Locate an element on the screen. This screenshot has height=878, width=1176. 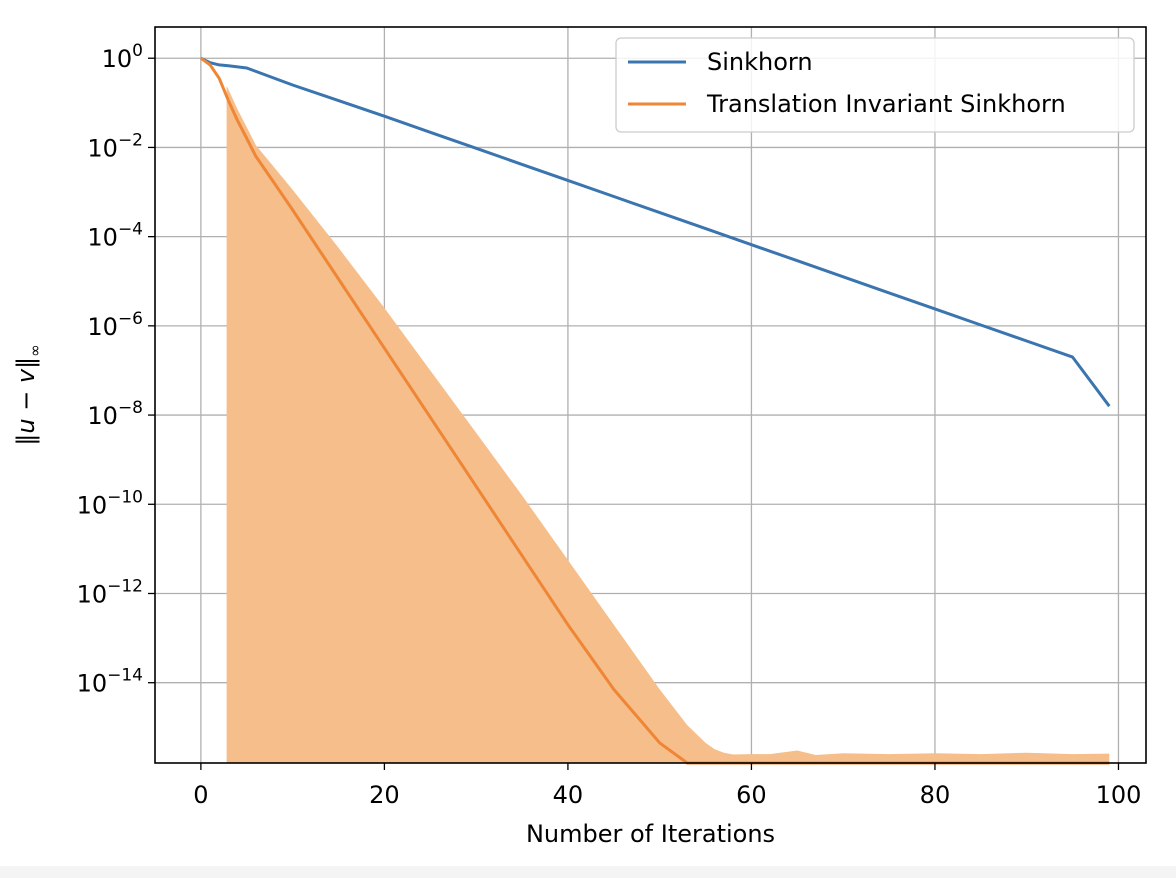
x-axis-label: Number of Iterations is located at coordinates (650, 834).